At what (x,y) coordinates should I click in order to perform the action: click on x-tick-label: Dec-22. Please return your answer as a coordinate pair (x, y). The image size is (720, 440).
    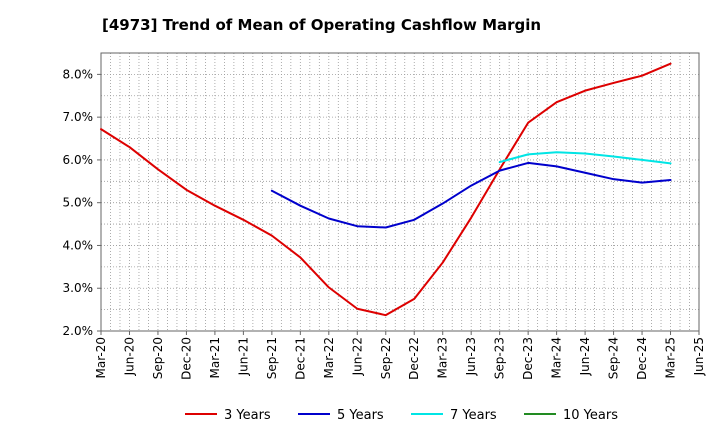
    Looking at the image, I should click on (414, 358).